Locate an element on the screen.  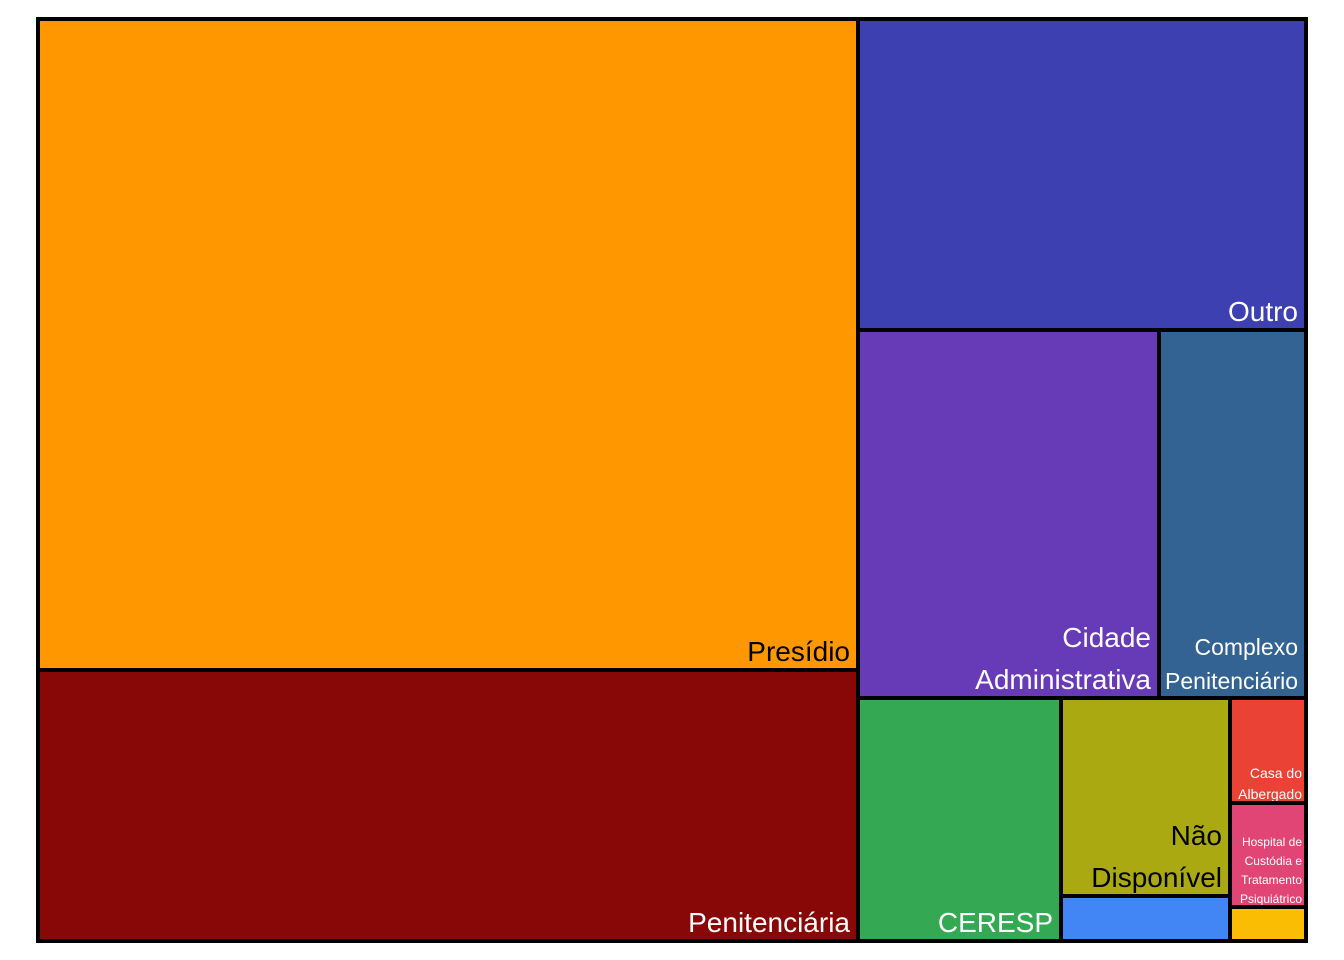
tile-rect-ceresp is located at coordinates (959, 819).